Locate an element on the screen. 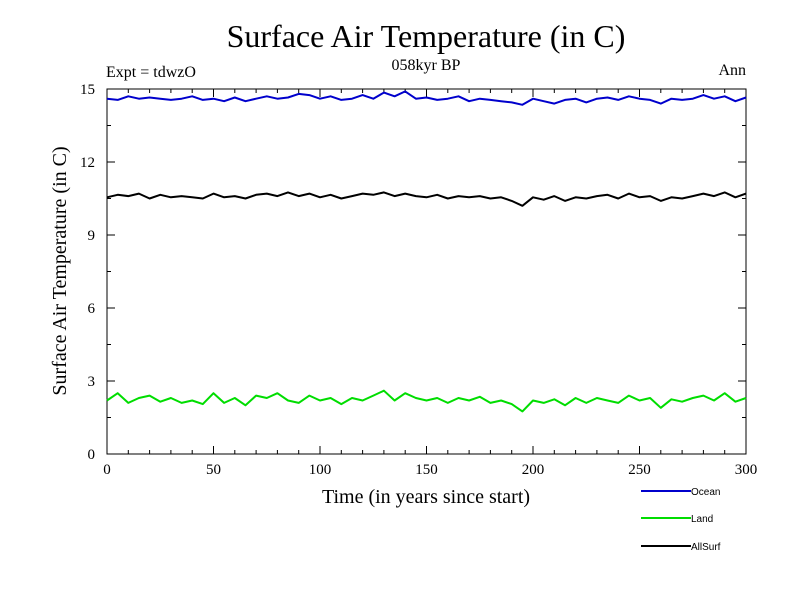 This screenshot has height=600, width=800. legend: Ocean Land AllSurf is located at coordinates (681, 520).